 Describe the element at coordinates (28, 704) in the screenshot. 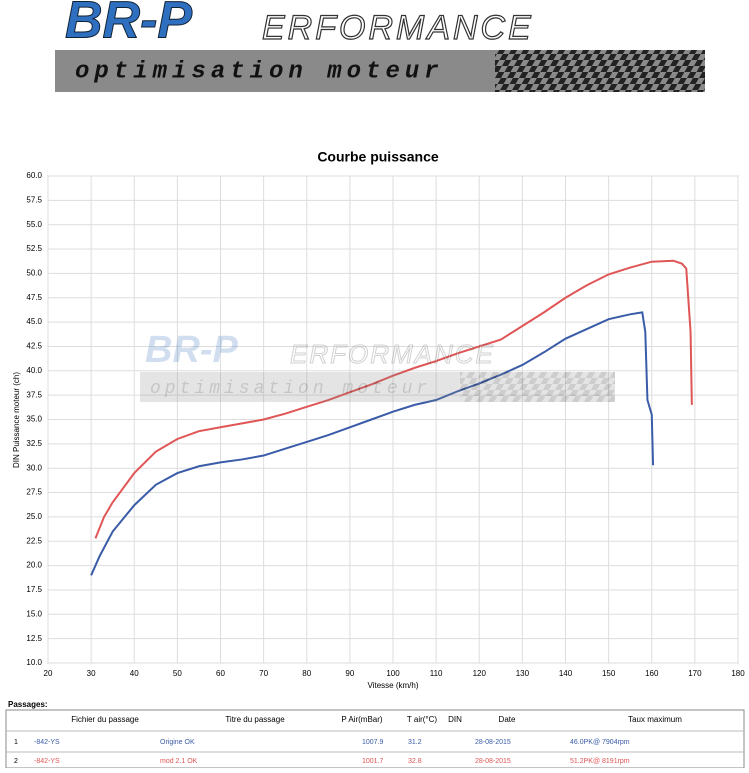

I see `table-caption: Passages:` at that location.